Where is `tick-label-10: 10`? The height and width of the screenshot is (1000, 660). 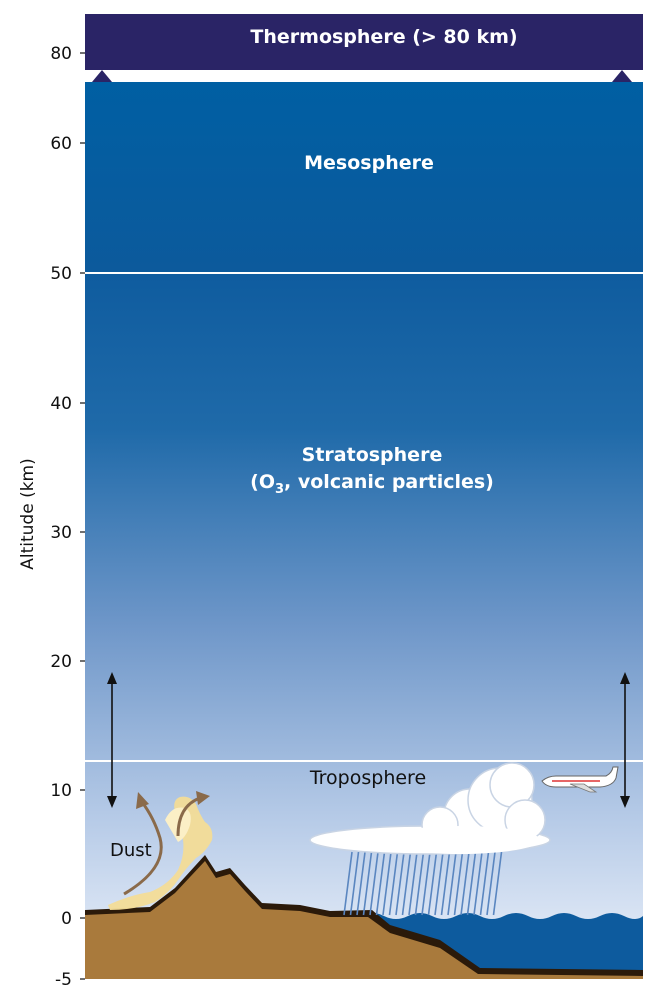 tick-label-10: 10 is located at coordinates (61, 791).